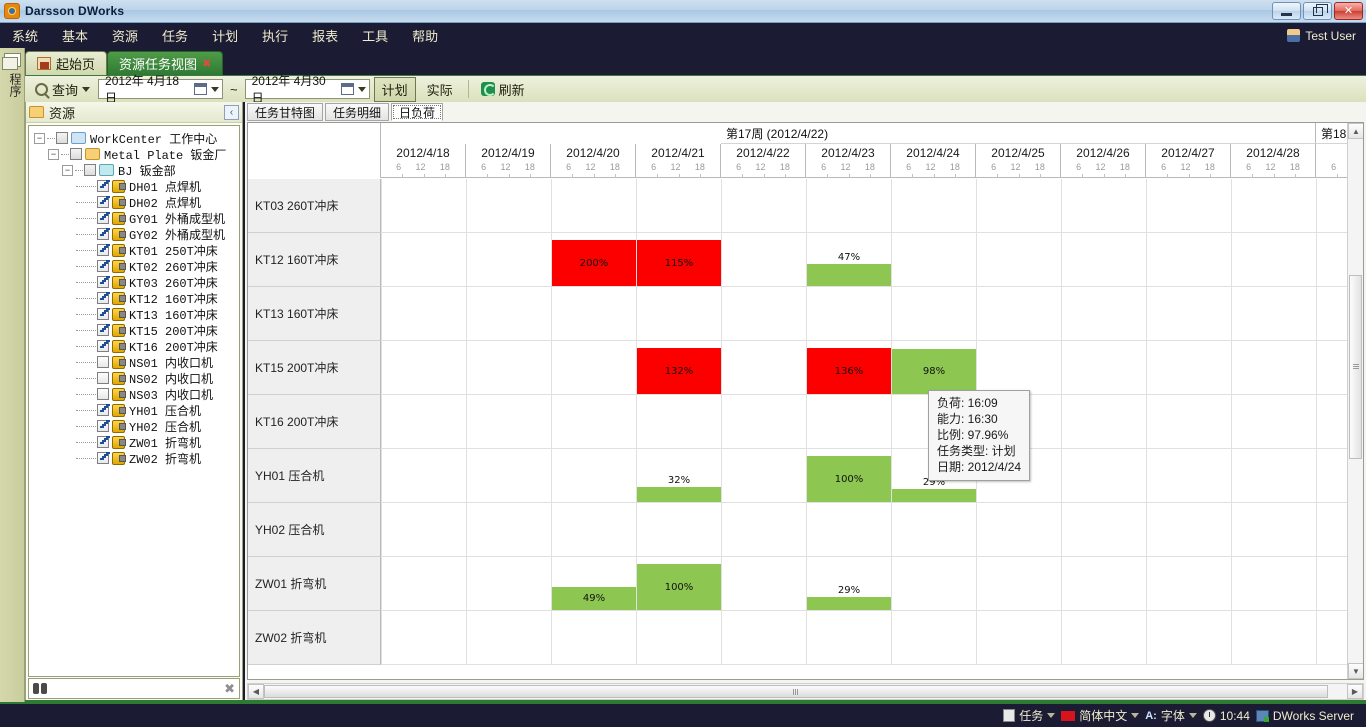 The height and width of the screenshot is (727, 1366). I want to click on load-bar: 200%, so click(594, 263).